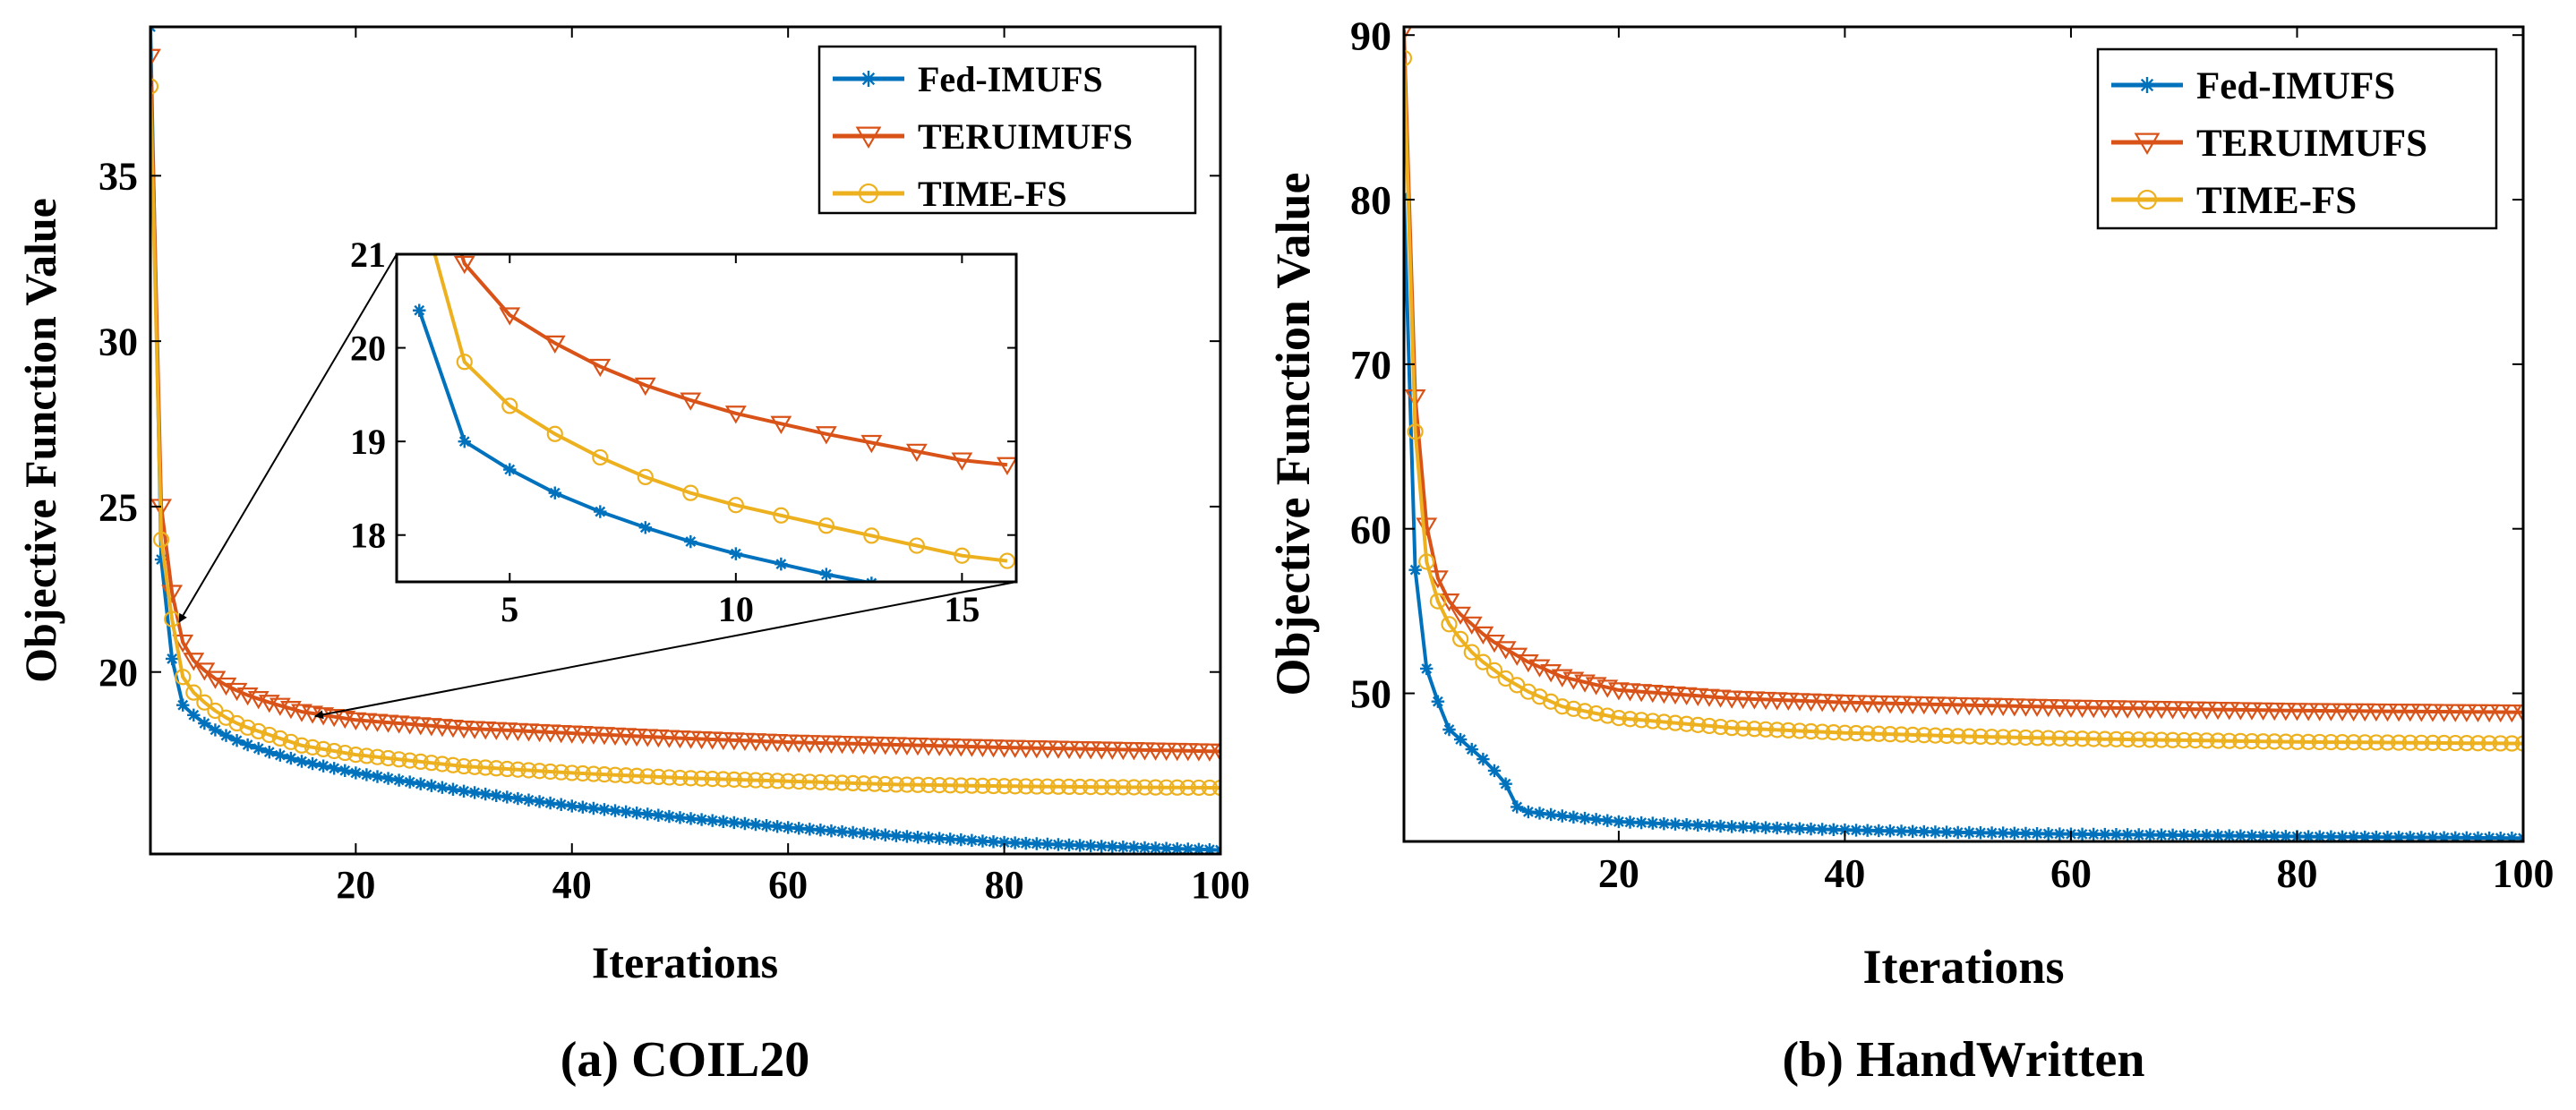 This screenshot has height=1110, width=2576. What do you see at coordinates (2296, 873) in the screenshot?
I see `x-tick-label: 80` at bounding box center [2296, 873].